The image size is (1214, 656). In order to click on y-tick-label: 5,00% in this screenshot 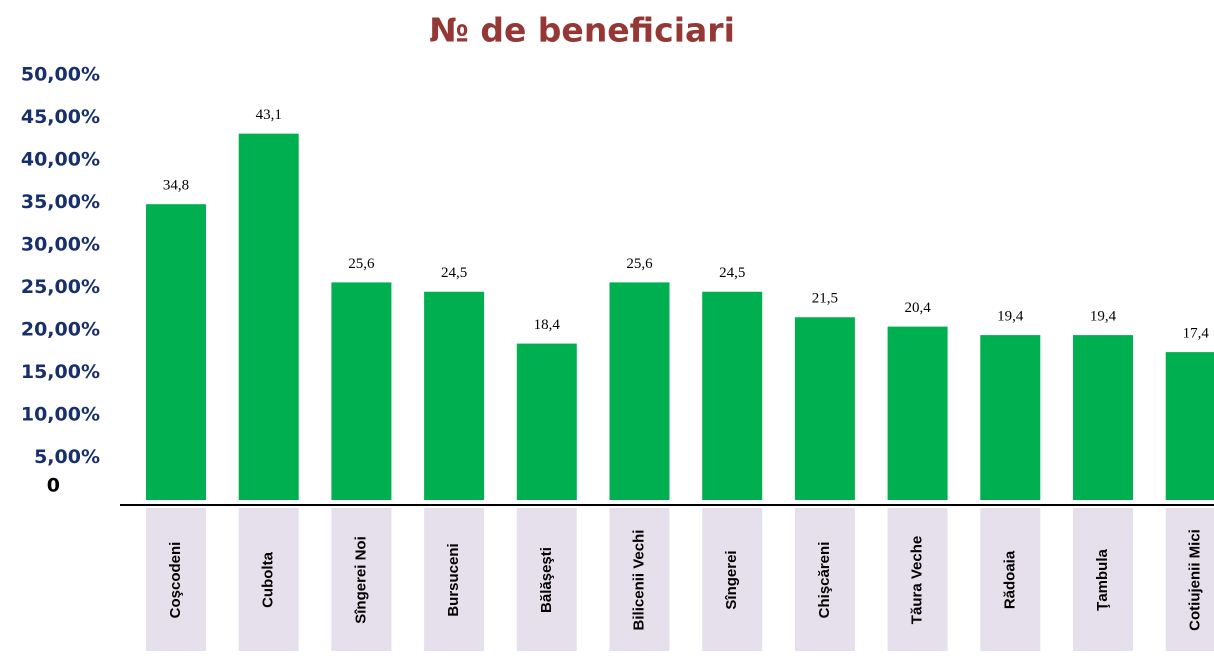, I will do `click(67, 457)`.